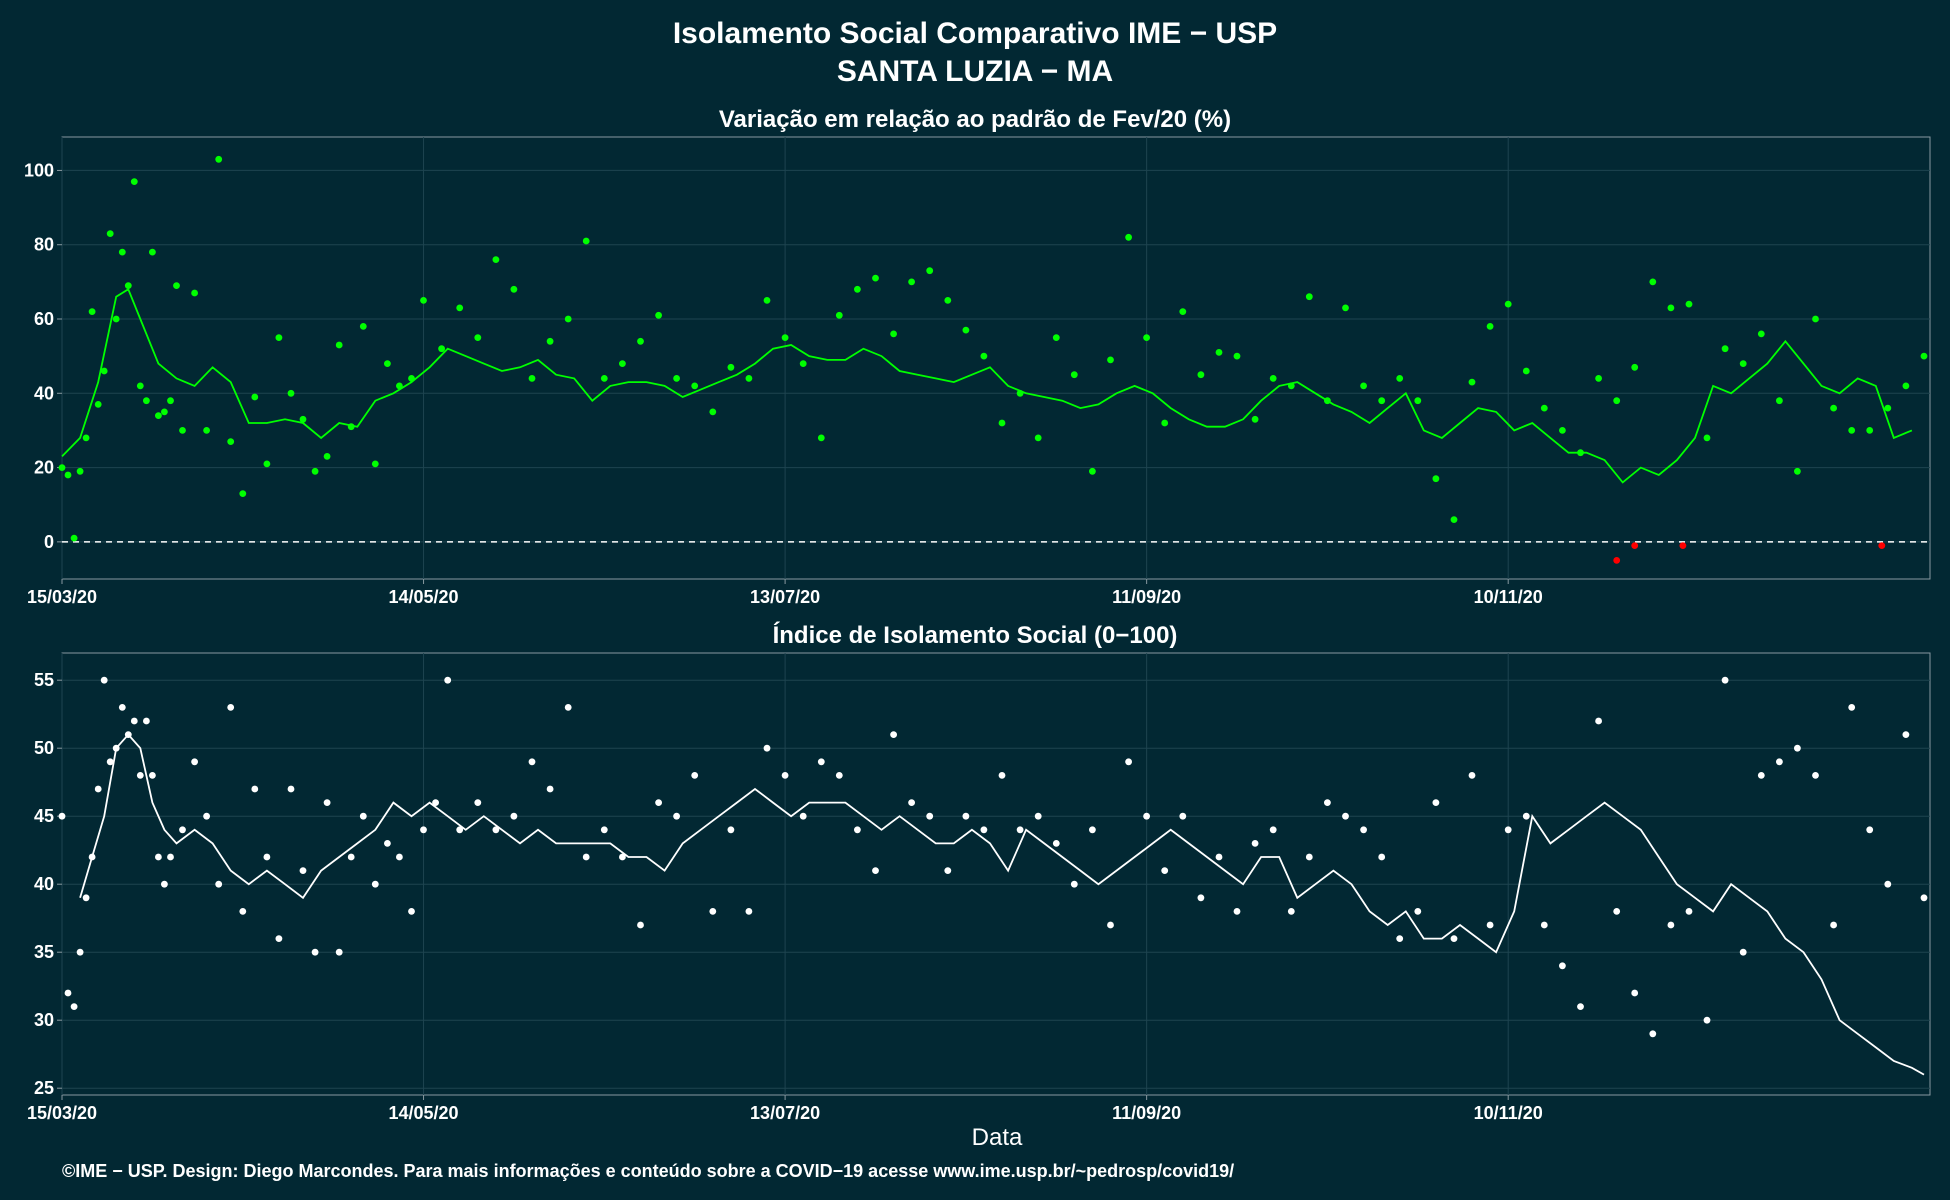 The height and width of the screenshot is (1200, 1950). Describe the element at coordinates (1508, 1113) in the screenshot. I see `x-tick-label: 10/11/20` at that location.